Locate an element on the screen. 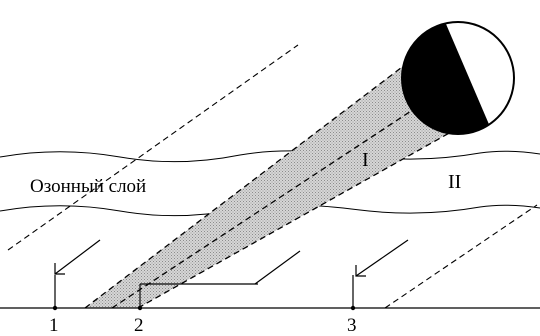 The height and width of the screenshot is (336, 540). point-label-2: 2 is located at coordinates (139, 325).